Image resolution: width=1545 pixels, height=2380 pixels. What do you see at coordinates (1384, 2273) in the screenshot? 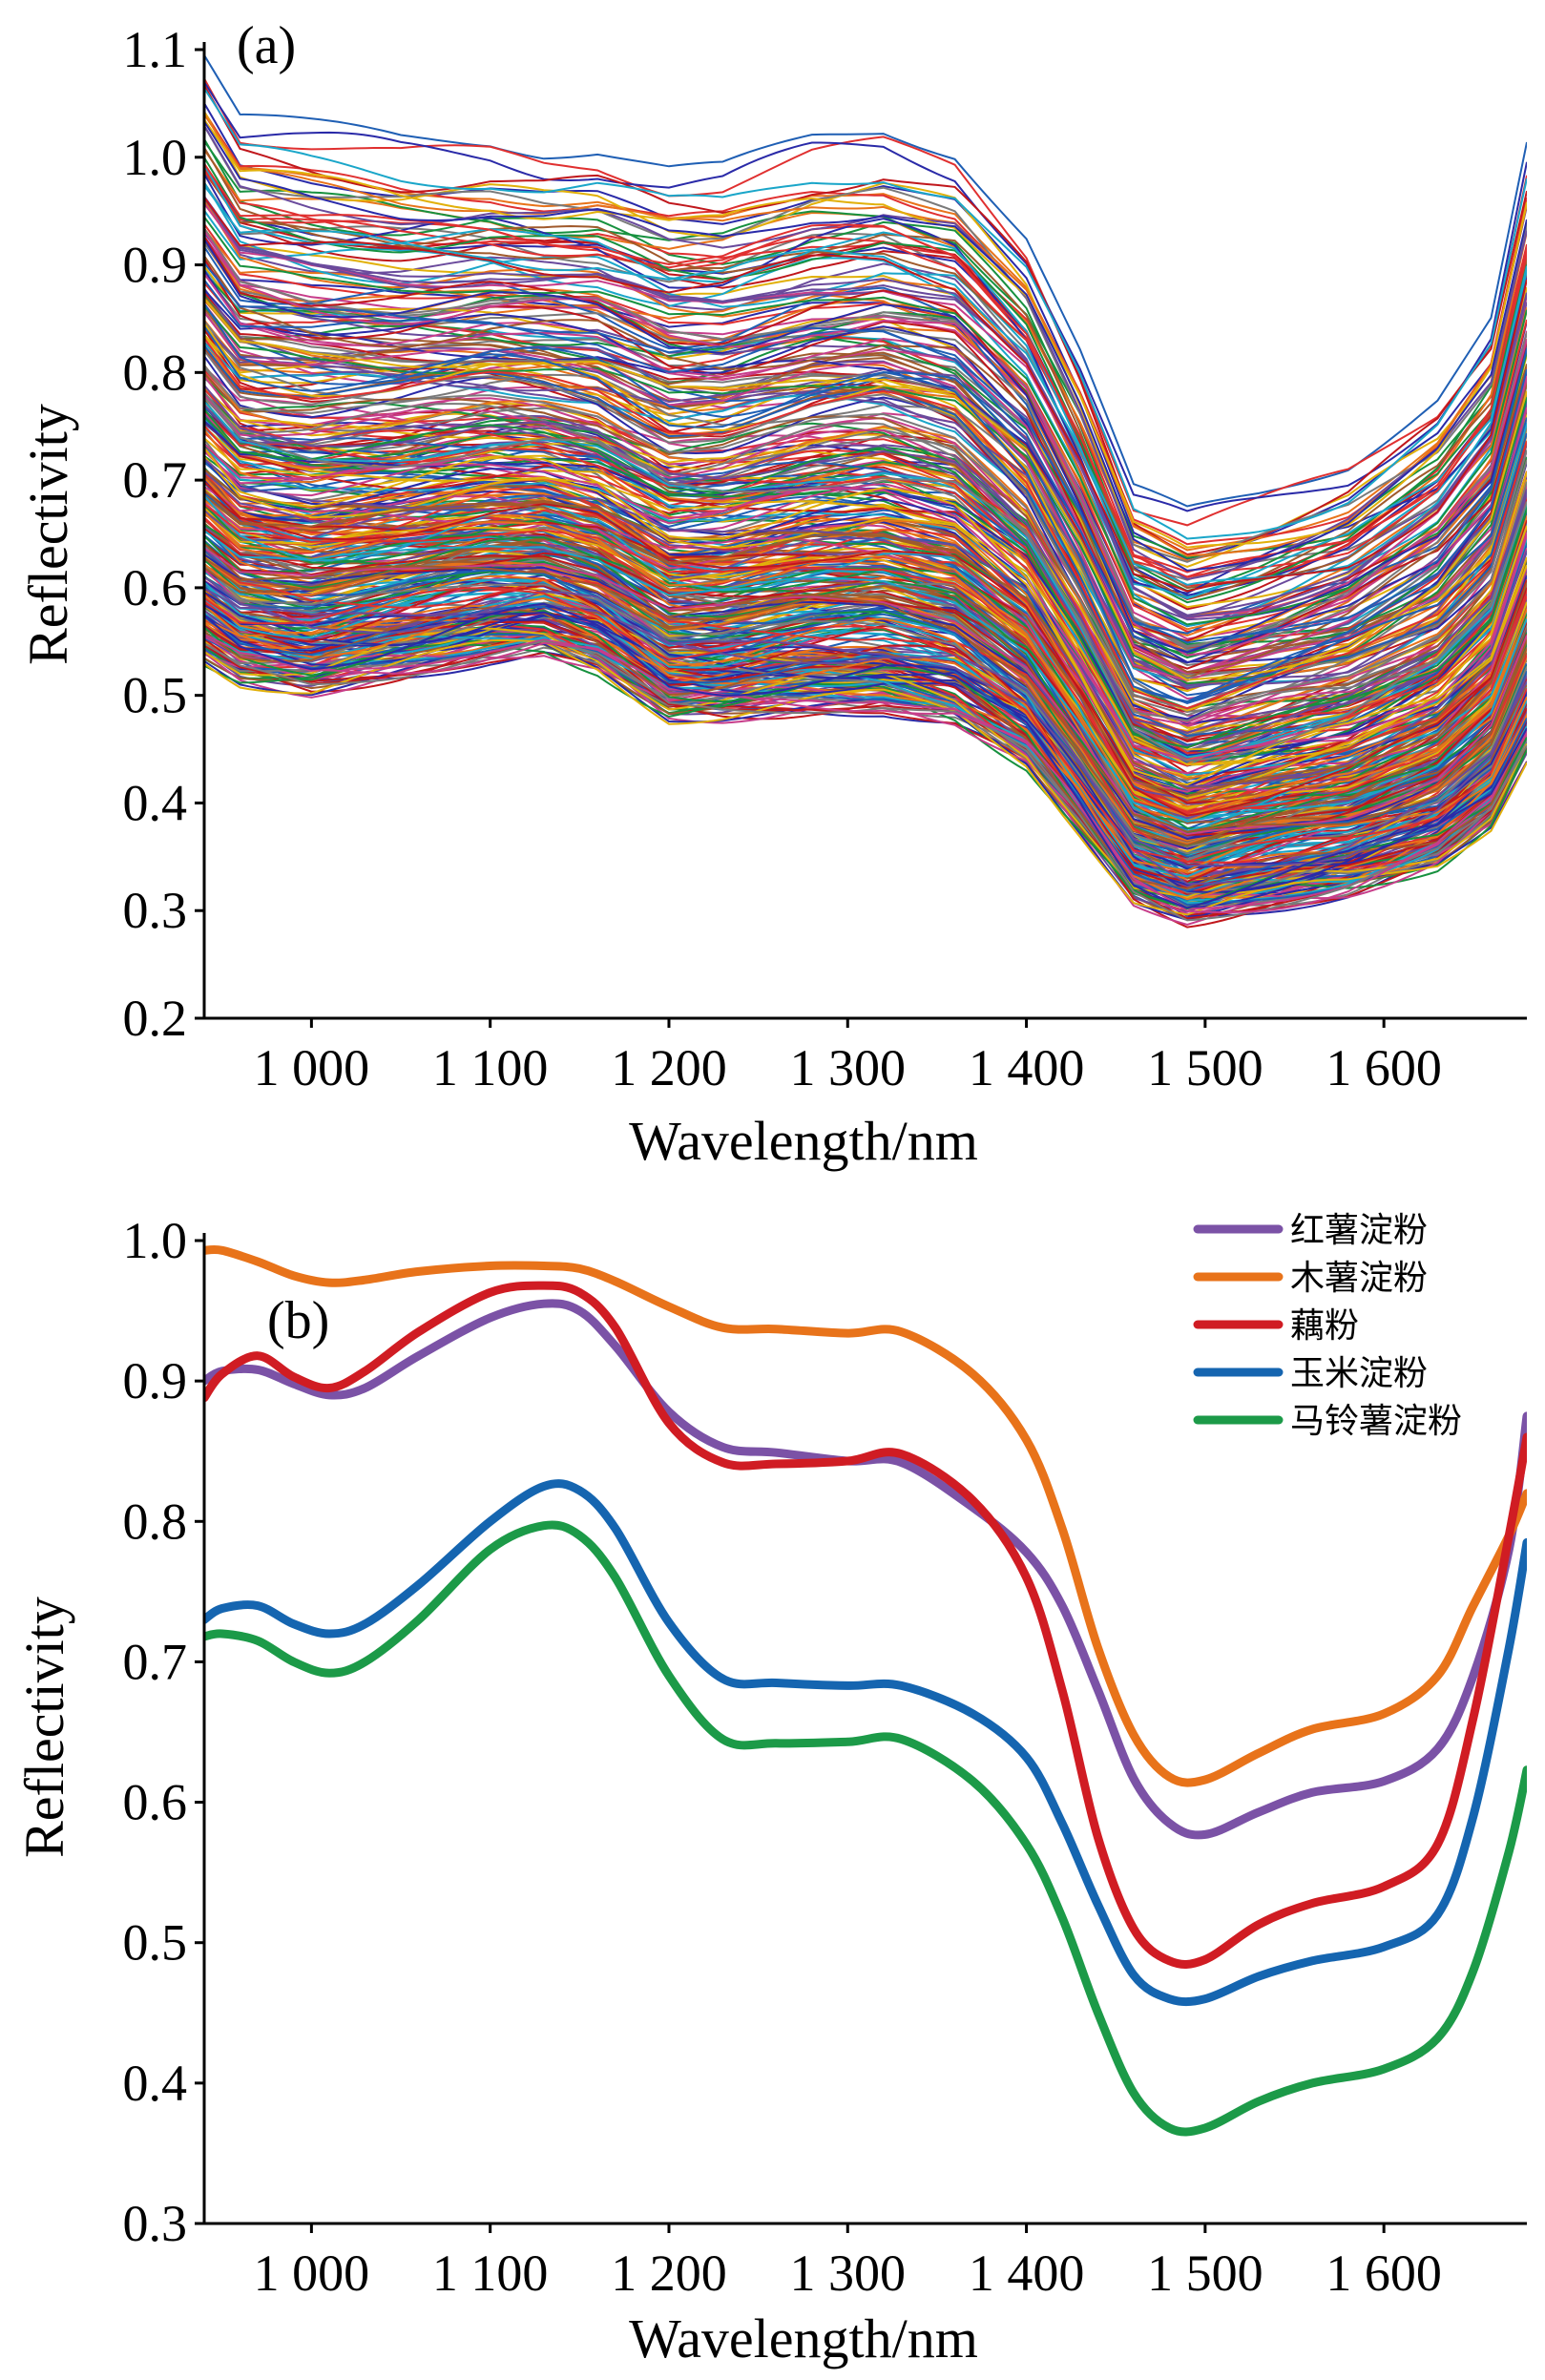
I see `panel-b-x-tick-label: 1 600` at bounding box center [1384, 2273].